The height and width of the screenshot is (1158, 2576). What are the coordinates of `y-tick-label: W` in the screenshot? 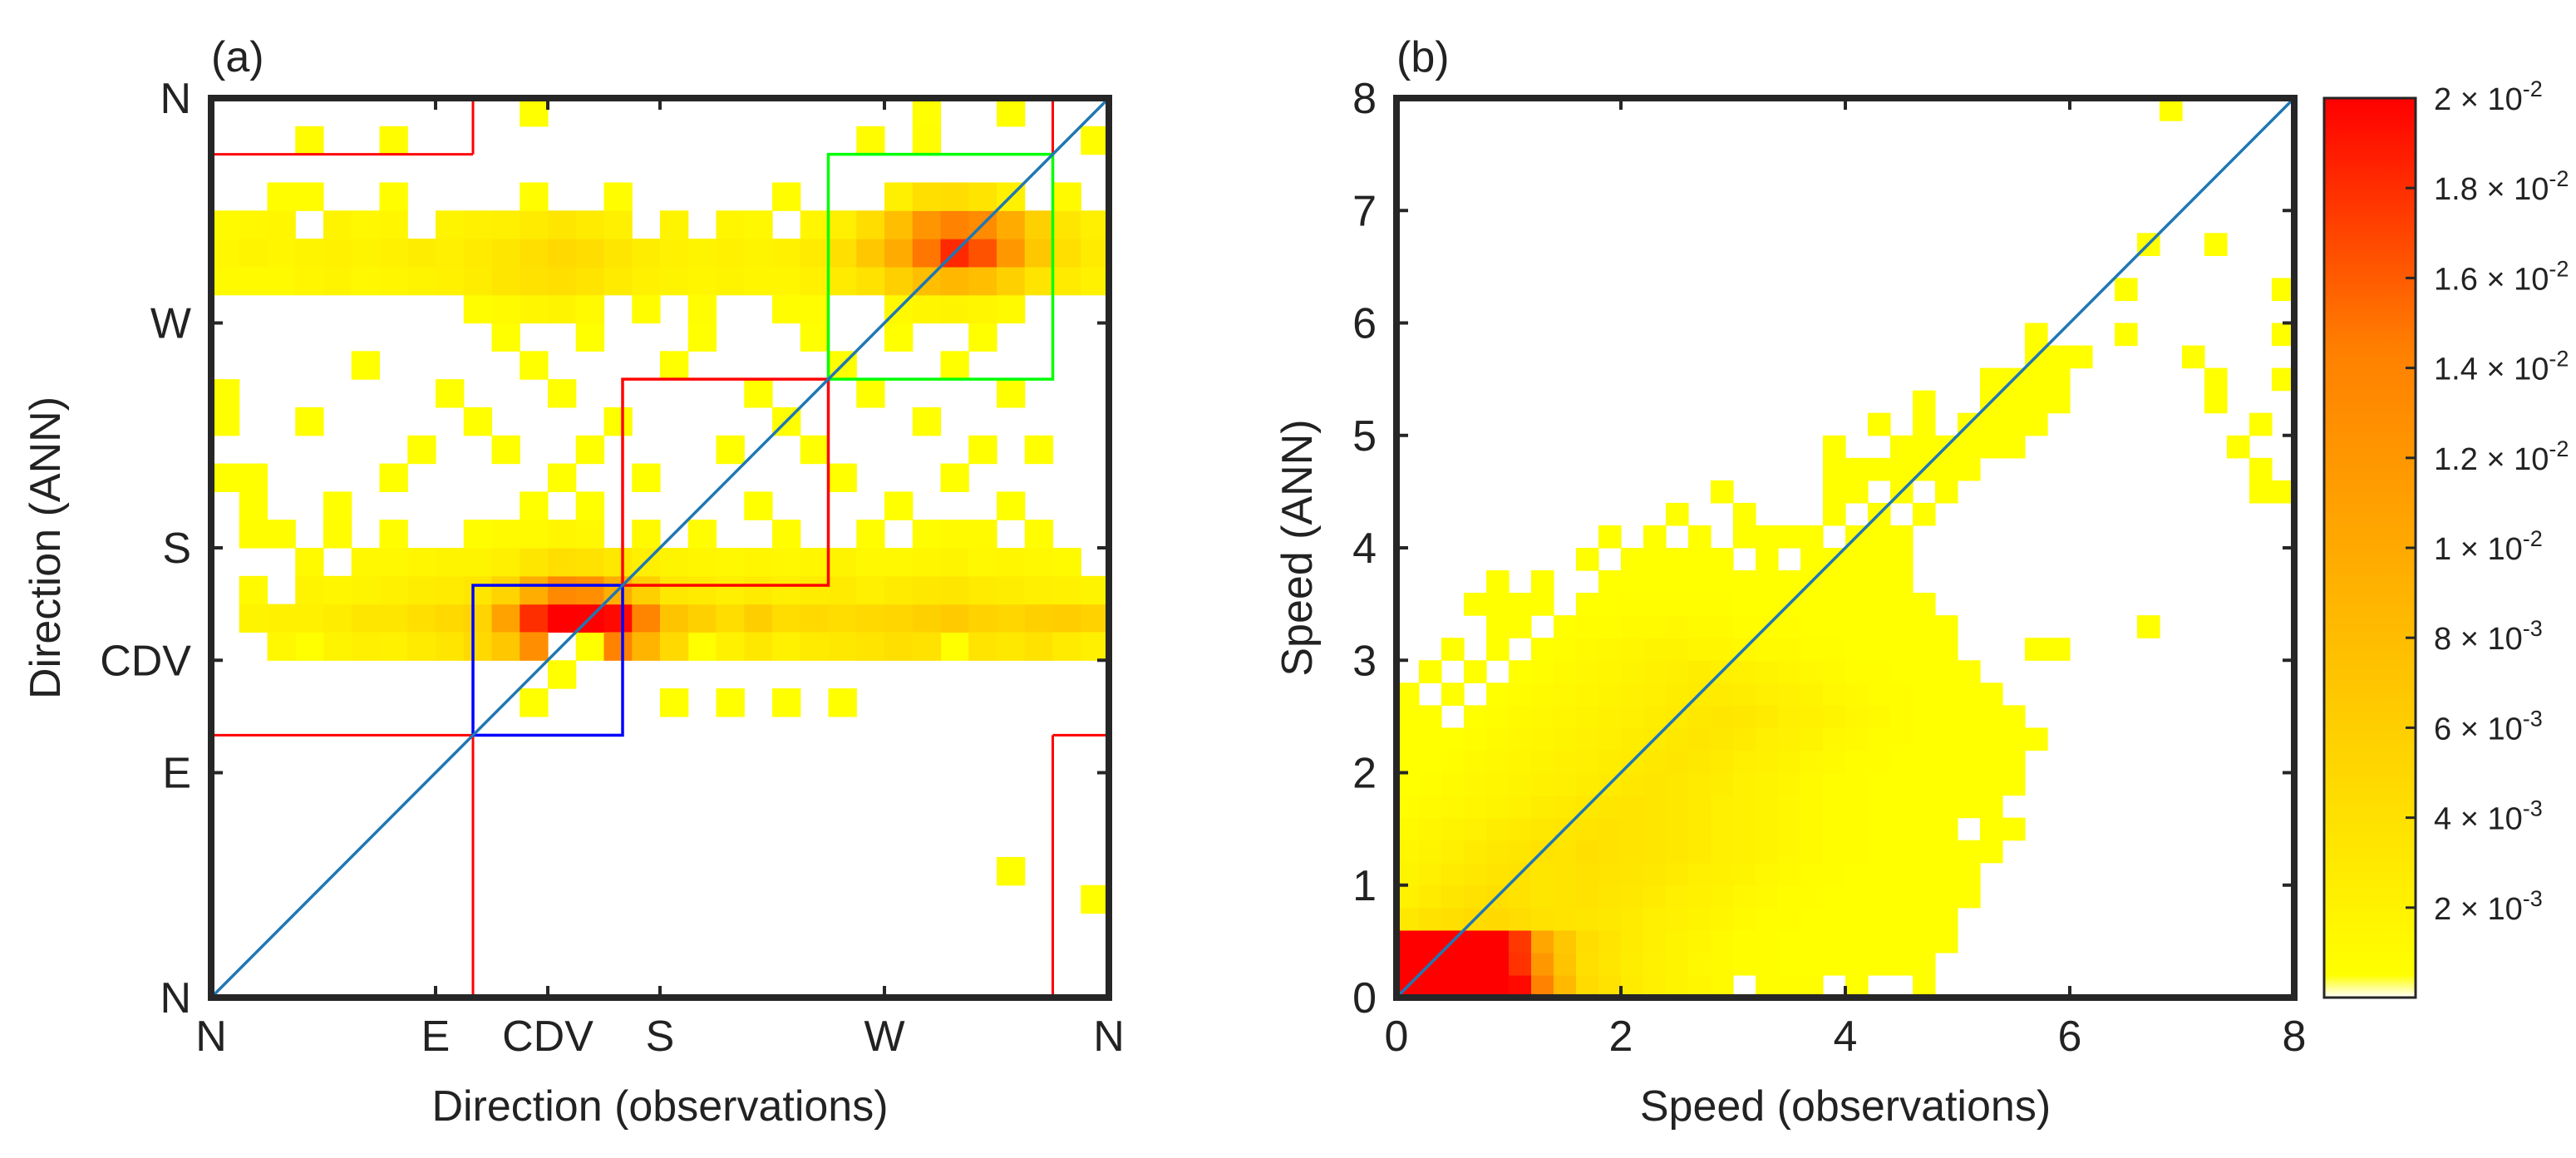 It's located at (170, 324).